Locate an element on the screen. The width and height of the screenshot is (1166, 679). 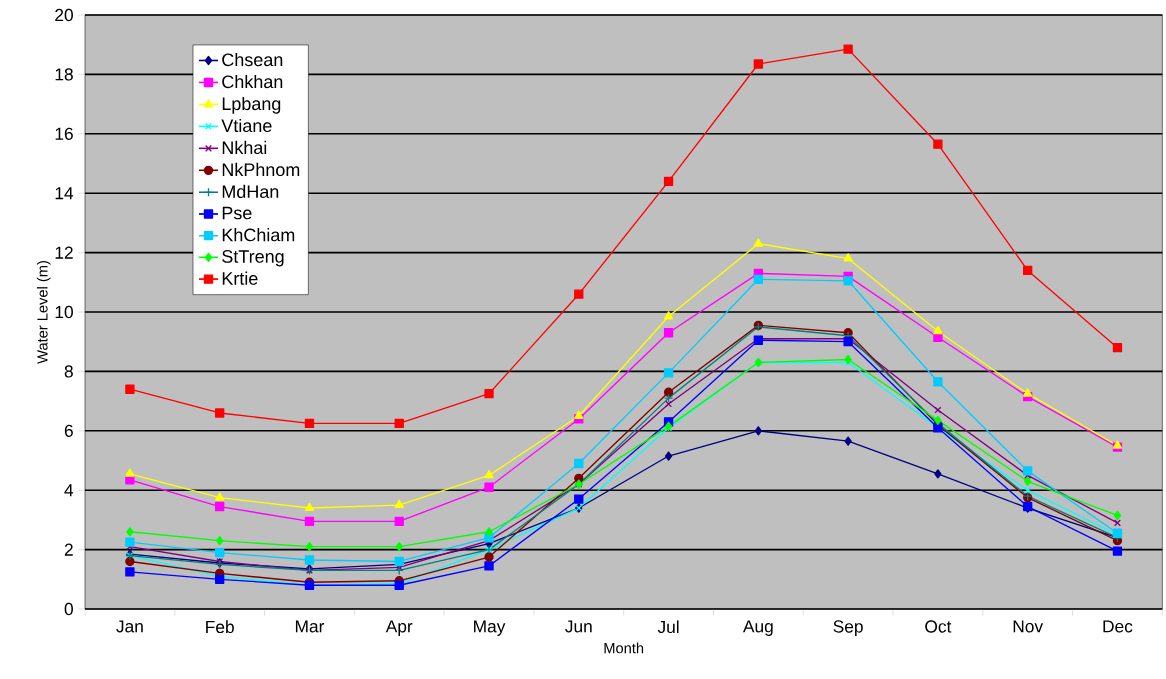
x-tick-label: Mar is located at coordinates (310, 626).